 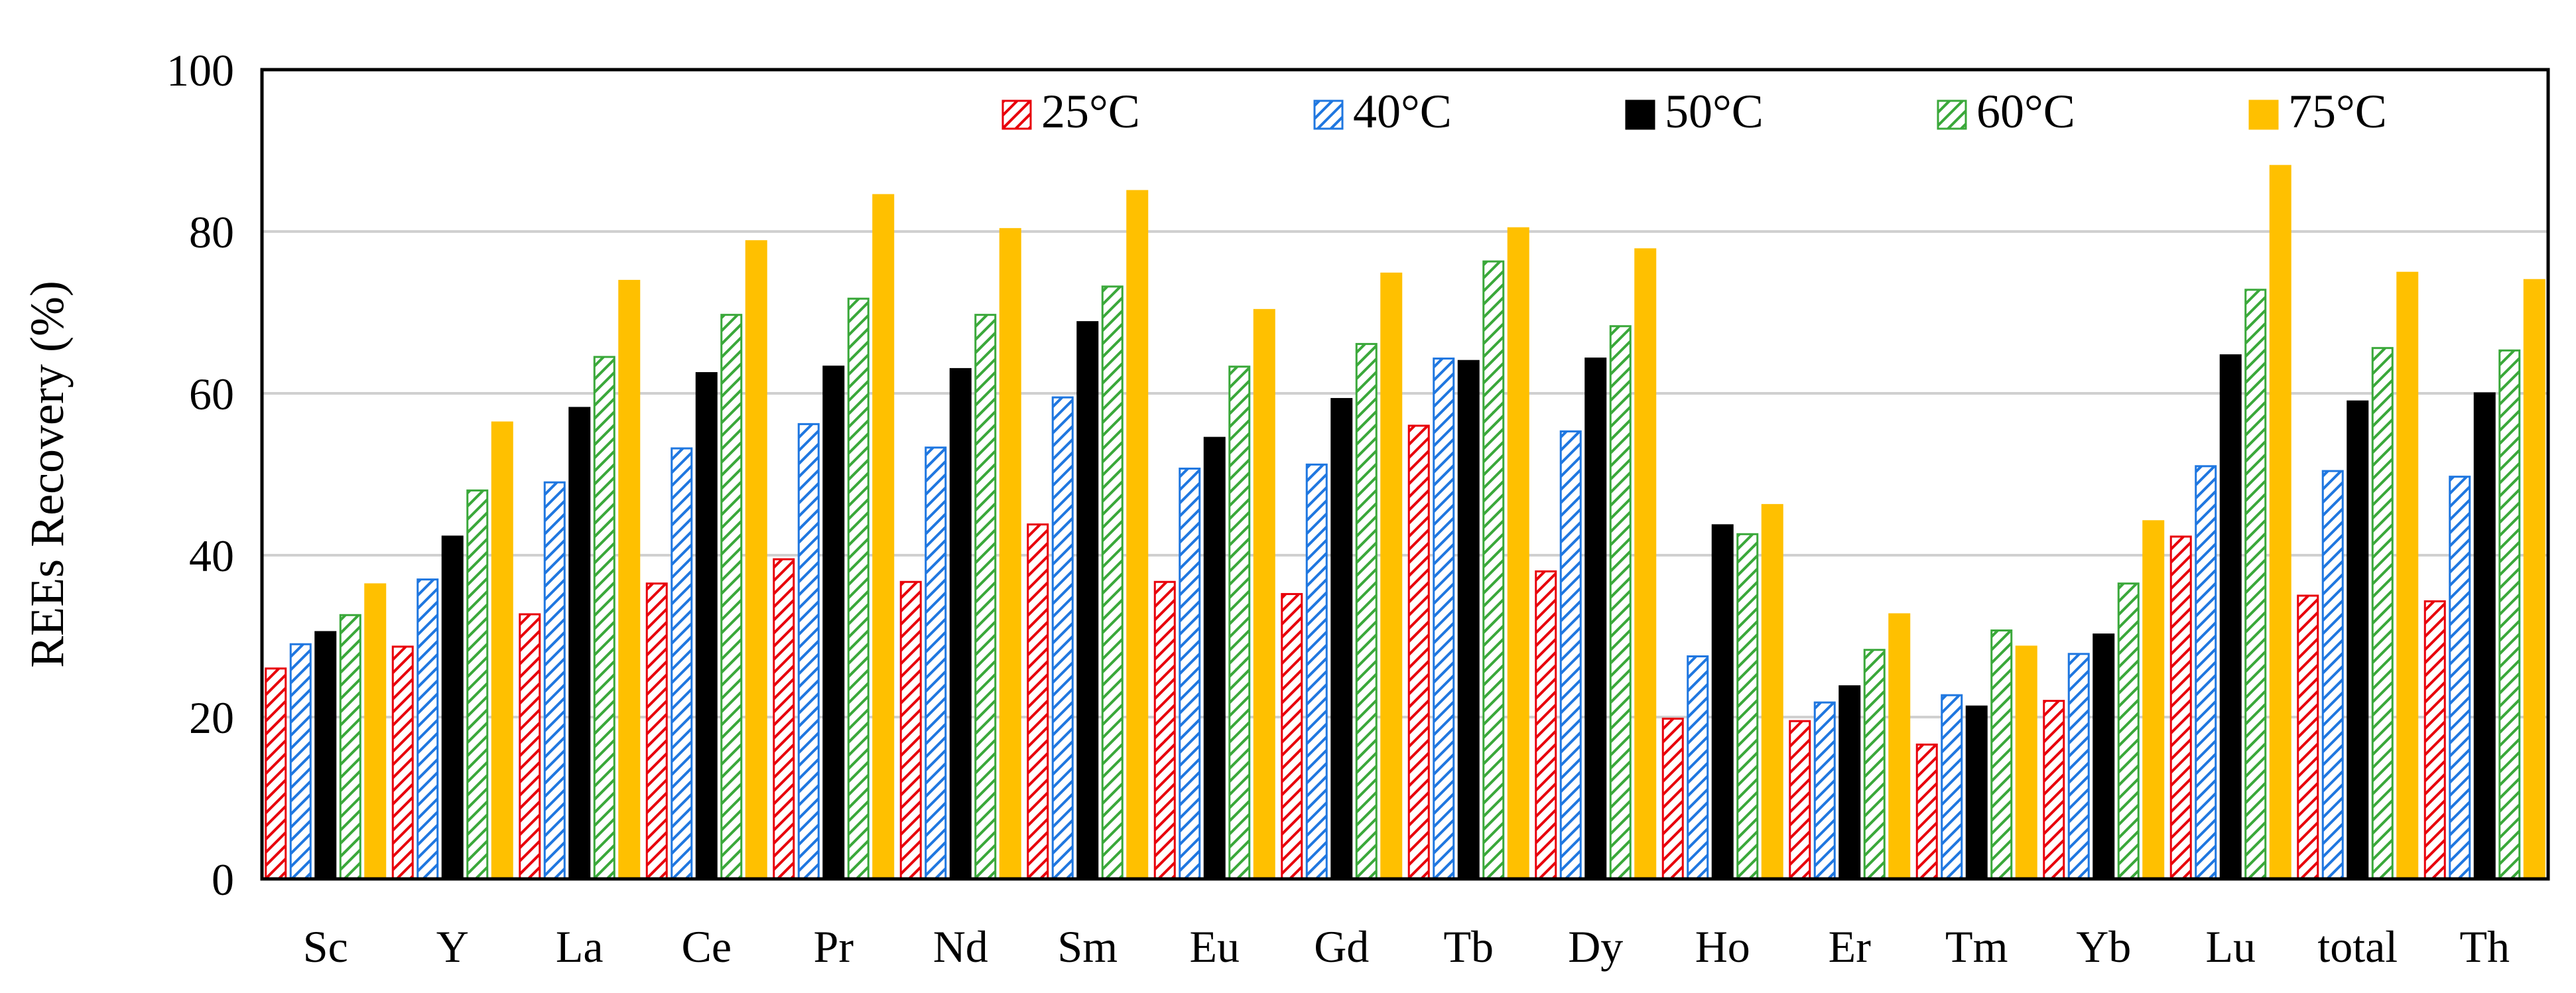 I want to click on legend-label: 50°C, so click(x=1715, y=111).